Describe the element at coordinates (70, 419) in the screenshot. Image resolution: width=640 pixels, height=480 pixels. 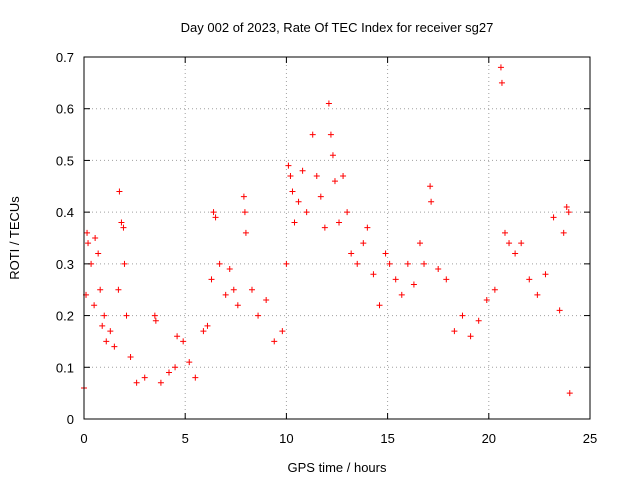
I see `y-tick-label: 0` at that location.